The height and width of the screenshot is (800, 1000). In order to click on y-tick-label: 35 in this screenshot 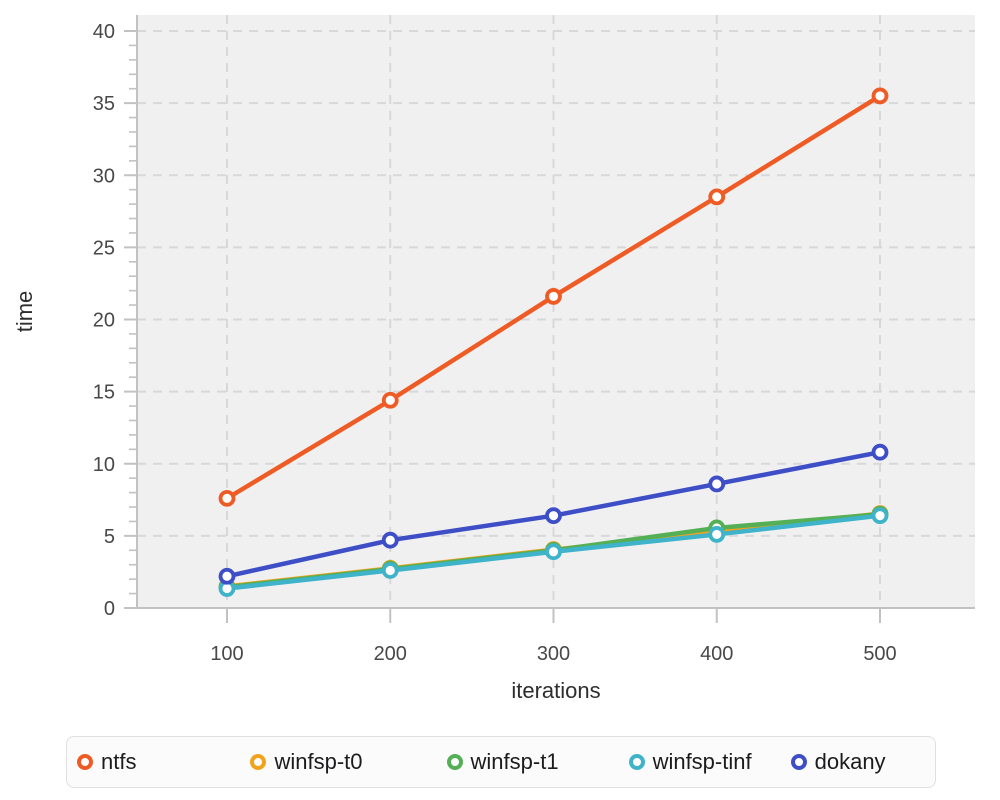, I will do `click(104, 104)`.